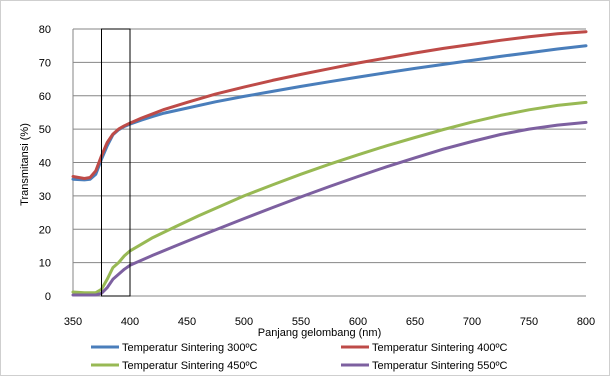  What do you see at coordinates (190, 348) in the screenshot?
I see `legend-label: Temperatur Sintering 300ºC` at bounding box center [190, 348].